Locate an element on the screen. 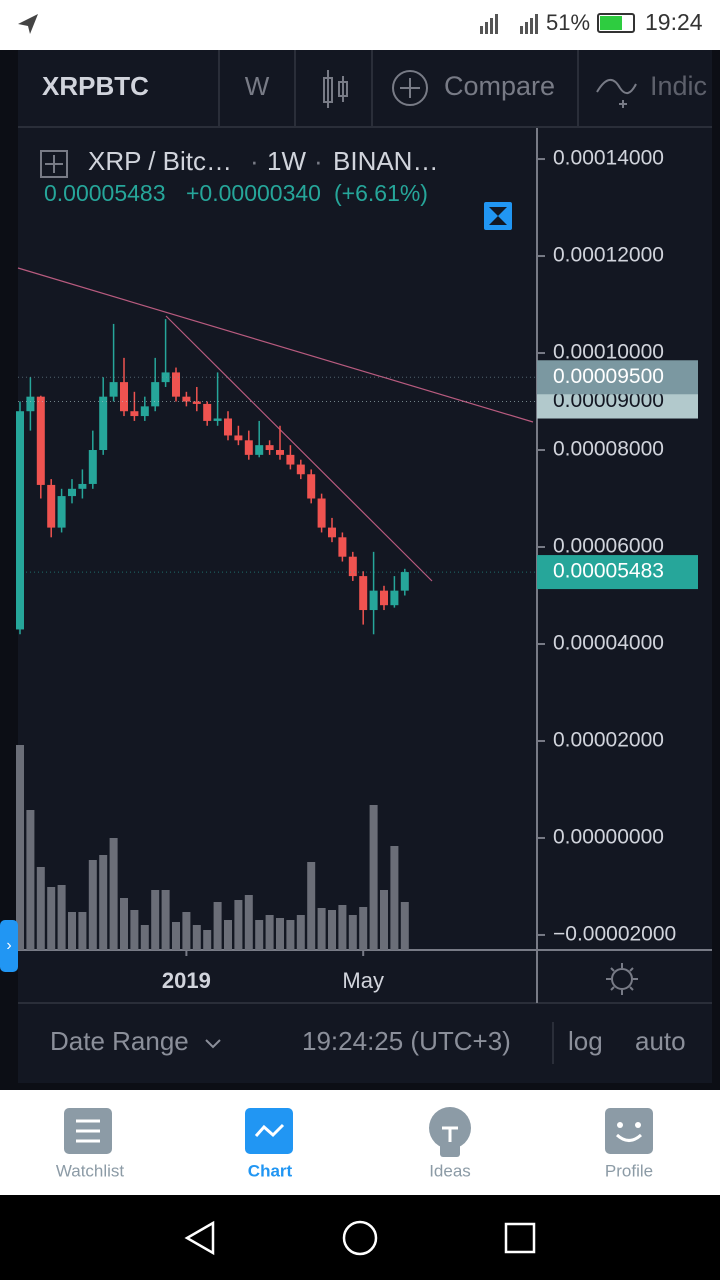 This screenshot has height=1280, width=720. legend-interval: 1W is located at coordinates (286, 161).